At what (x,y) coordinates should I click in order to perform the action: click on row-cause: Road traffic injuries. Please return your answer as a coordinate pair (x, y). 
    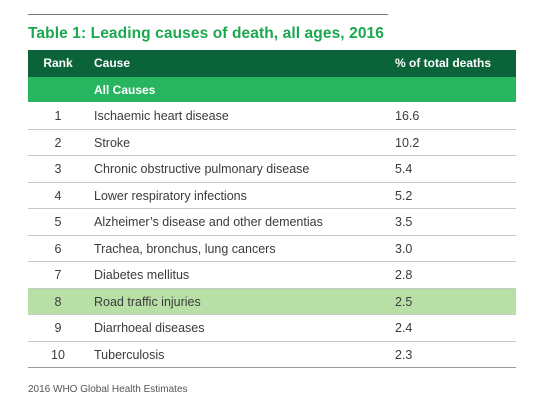
    Looking at the image, I should click on (147, 301).